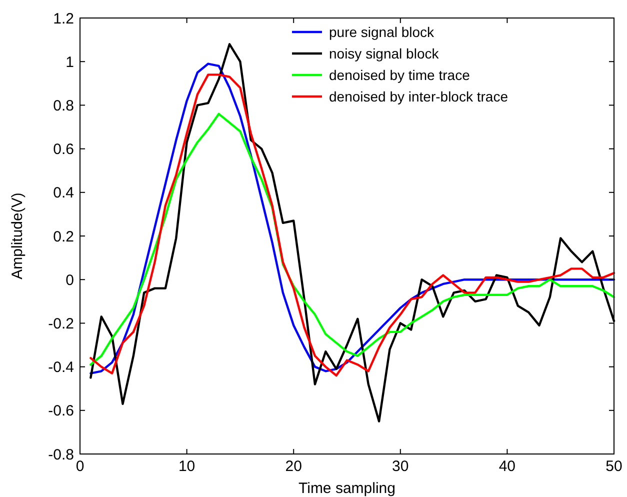  Describe the element at coordinates (293, 466) in the screenshot. I see `x-tick-label: 20` at that location.